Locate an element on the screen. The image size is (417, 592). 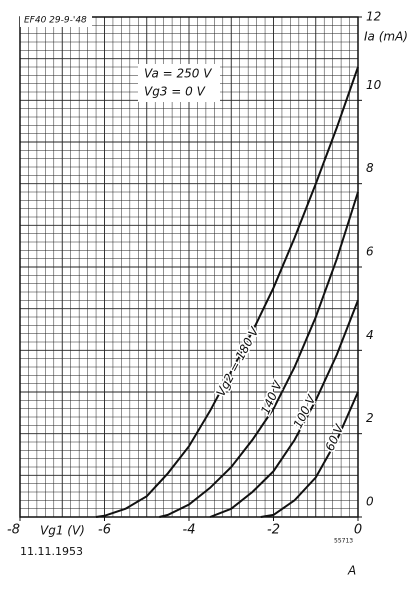
footer-letter: A is located at coordinates (351, 571).